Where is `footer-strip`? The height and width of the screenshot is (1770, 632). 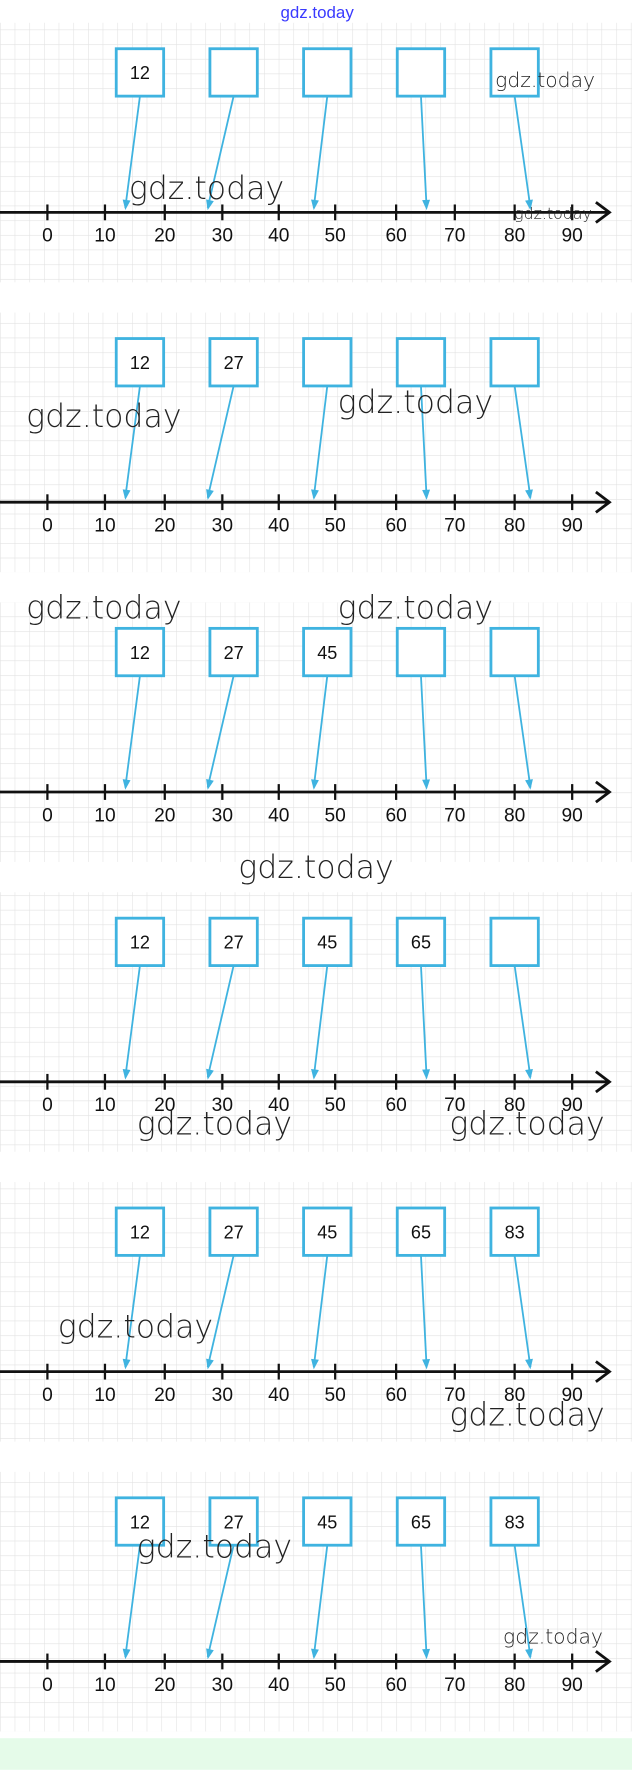 footer-strip is located at coordinates (316, 1754).